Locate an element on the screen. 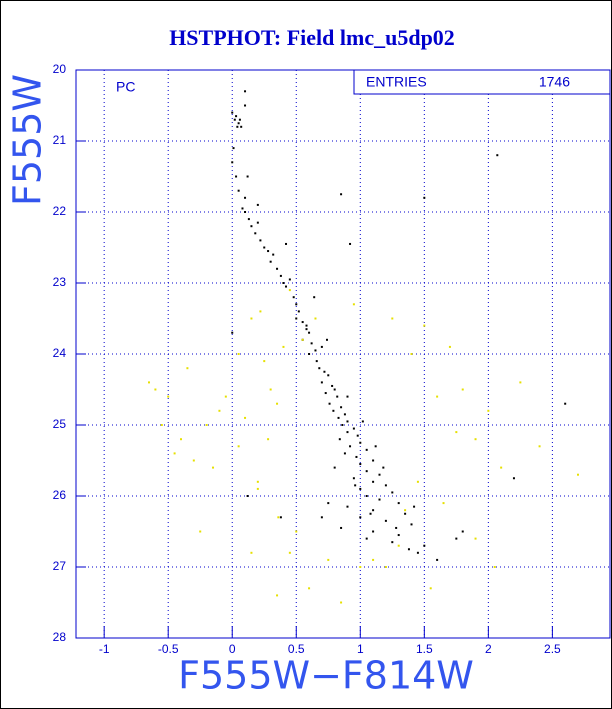 The image size is (612, 709). y-tick-label: 23 is located at coordinates (60, 282).